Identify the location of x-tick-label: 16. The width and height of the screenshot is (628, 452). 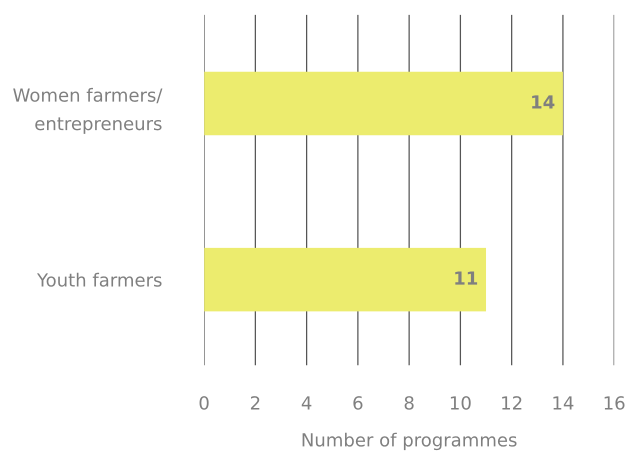
(614, 403).